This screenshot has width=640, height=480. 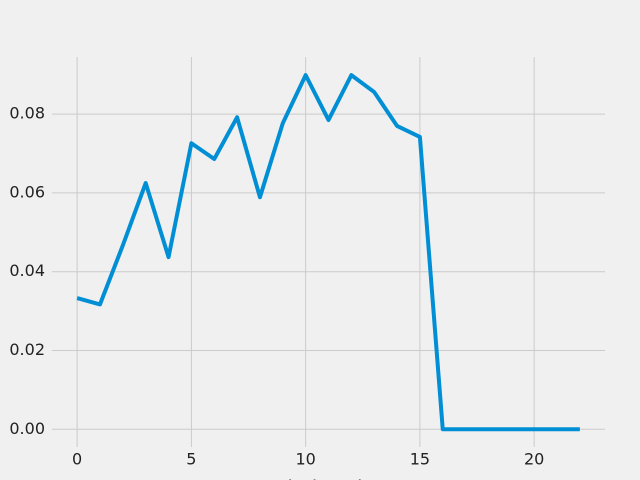 I want to click on y-tick-label: 0.04, so click(x=27, y=270).